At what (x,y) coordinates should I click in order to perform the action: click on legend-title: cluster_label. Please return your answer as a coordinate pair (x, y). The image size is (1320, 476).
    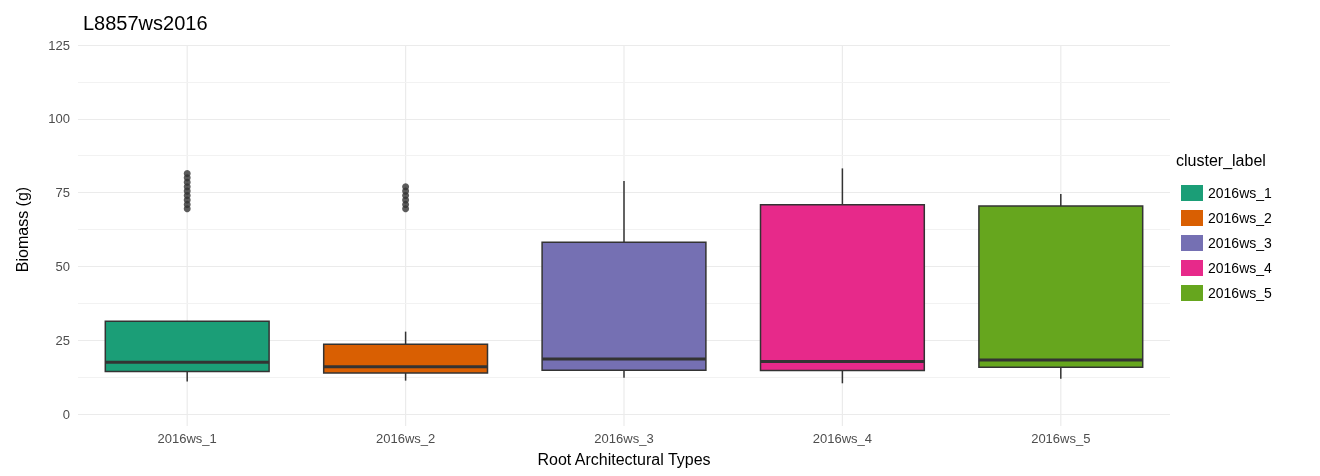
    Looking at the image, I should click on (1221, 160).